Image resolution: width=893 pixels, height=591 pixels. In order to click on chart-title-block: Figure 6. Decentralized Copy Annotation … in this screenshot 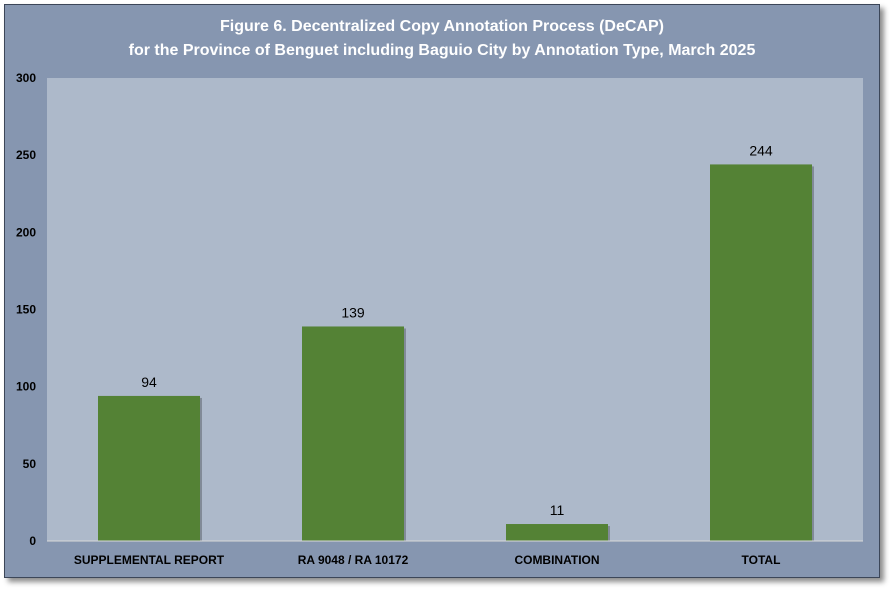, I will do `click(442, 39)`.